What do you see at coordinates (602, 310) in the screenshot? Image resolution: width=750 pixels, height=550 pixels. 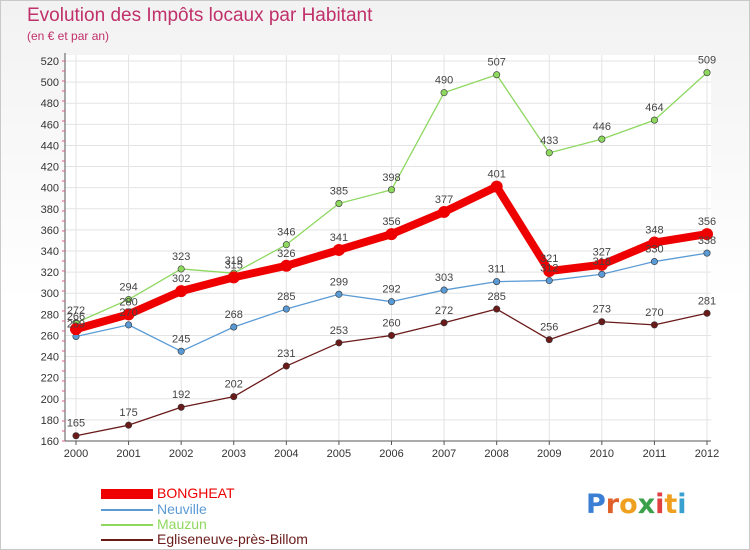 I see `data-label: 273` at bounding box center [602, 310].